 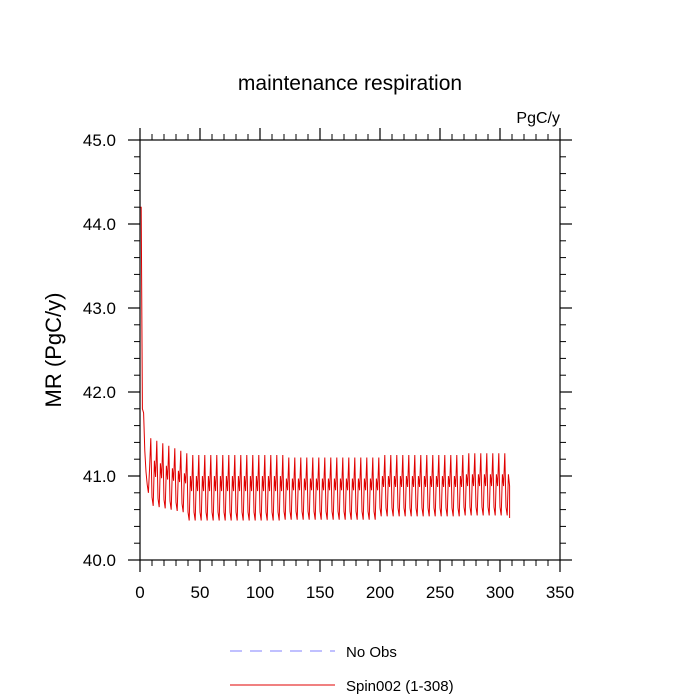 I want to click on y-tick-label: 40.0, so click(x=99, y=560).